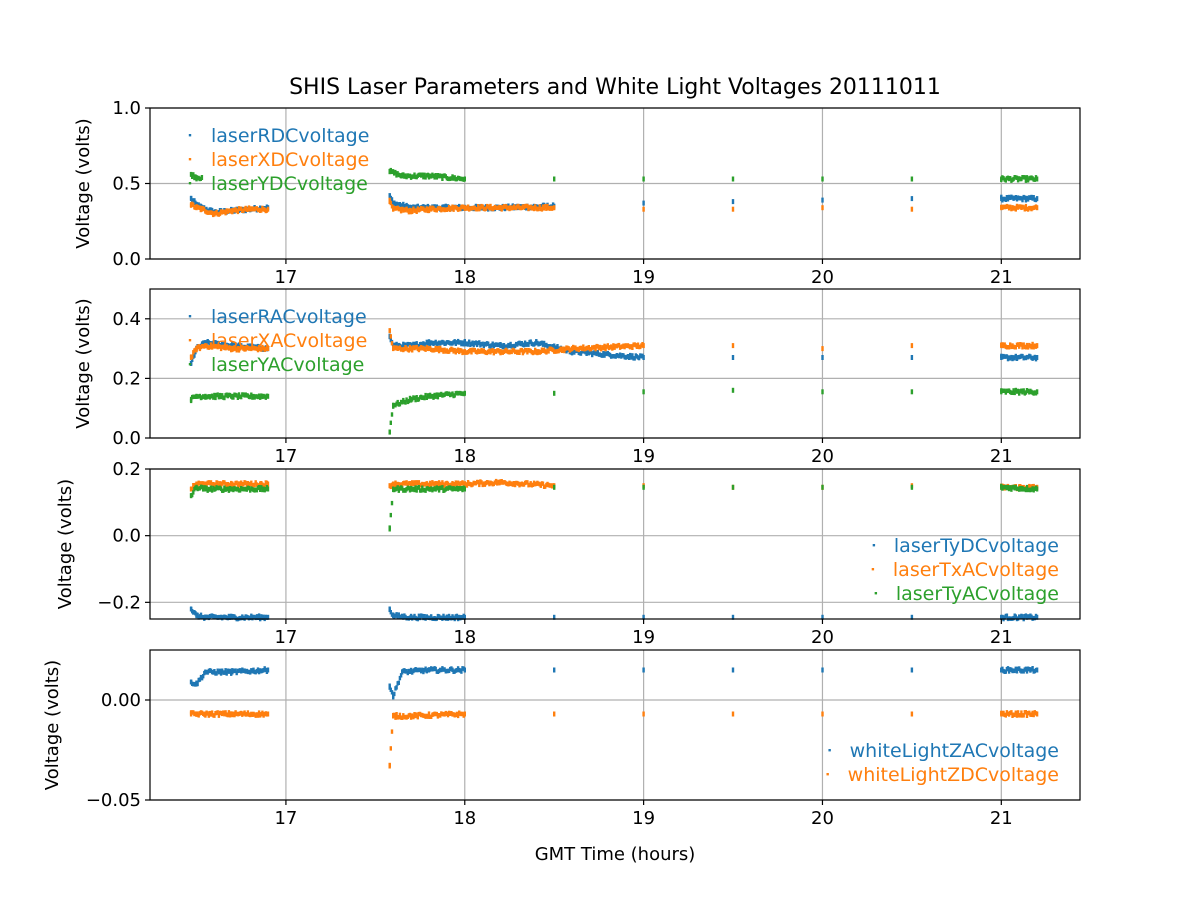 The height and width of the screenshot is (900, 1200). What do you see at coordinates (614, 344) in the screenshot?
I see `series-laserXACvoltage` at bounding box center [614, 344].